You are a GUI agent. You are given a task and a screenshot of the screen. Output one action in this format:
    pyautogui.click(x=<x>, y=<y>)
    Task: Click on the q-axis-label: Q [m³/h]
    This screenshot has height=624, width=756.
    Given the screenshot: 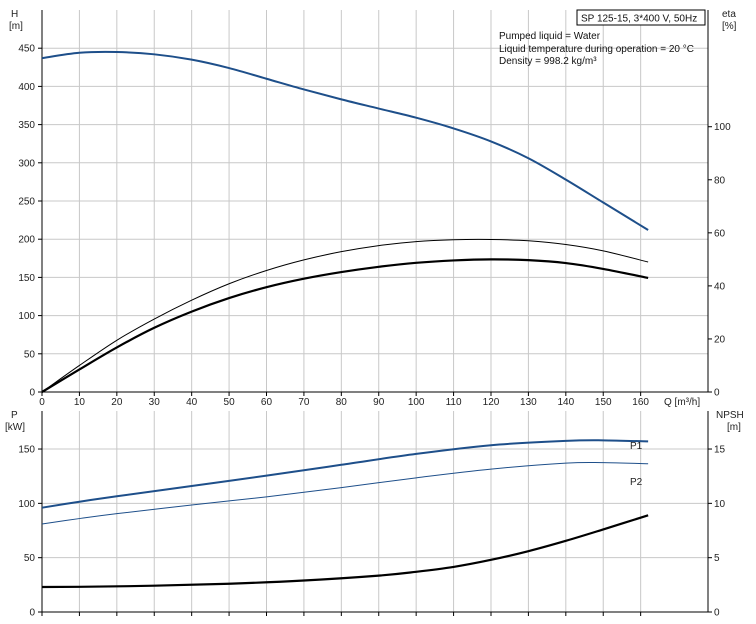 What is the action you would take?
    pyautogui.click(x=682, y=402)
    